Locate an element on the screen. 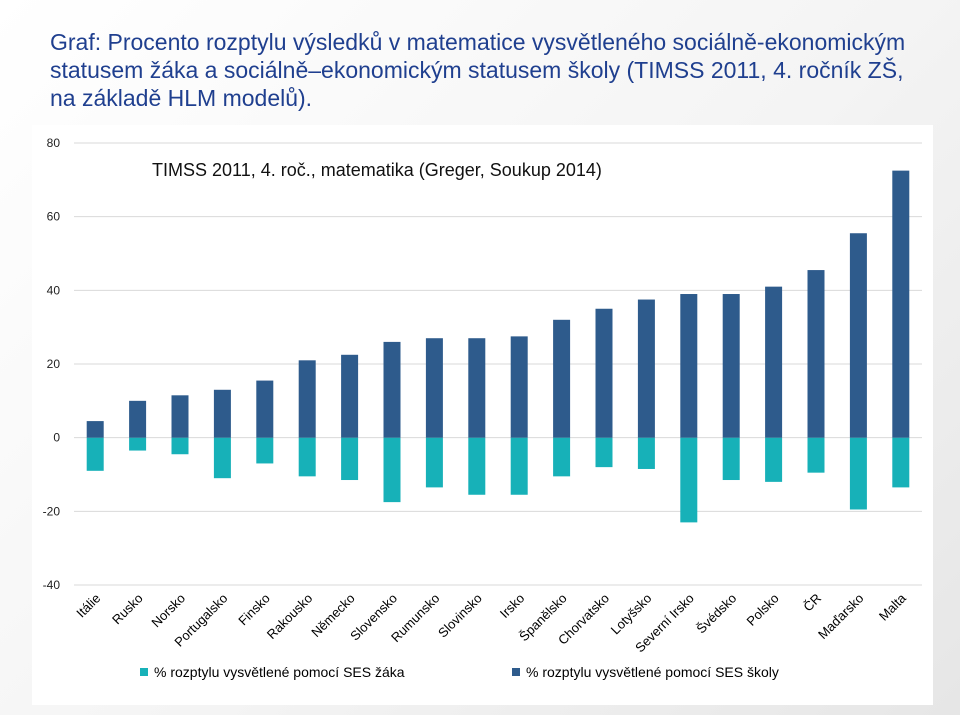 The width and height of the screenshot is (960, 715). x-category-label: Irsko is located at coordinates (512, 606).